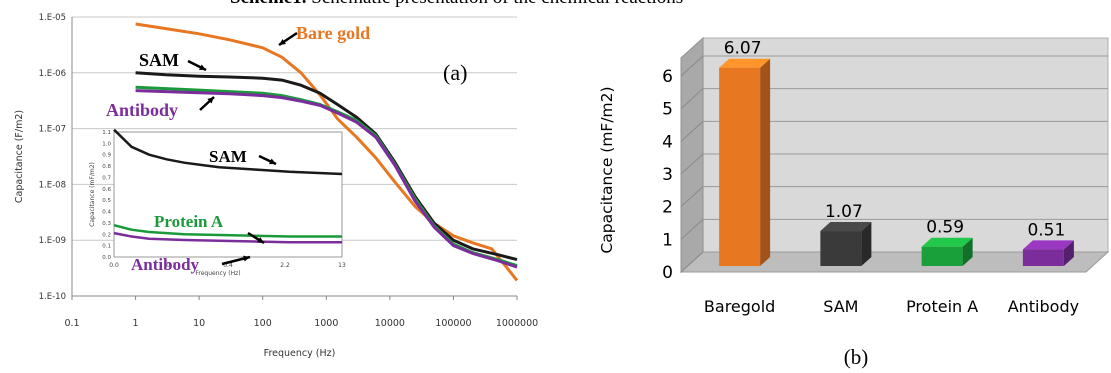 The width and height of the screenshot is (1111, 373). Describe the element at coordinates (1046, 230) in the screenshot. I see `value-label-antibody: 0.51` at that location.